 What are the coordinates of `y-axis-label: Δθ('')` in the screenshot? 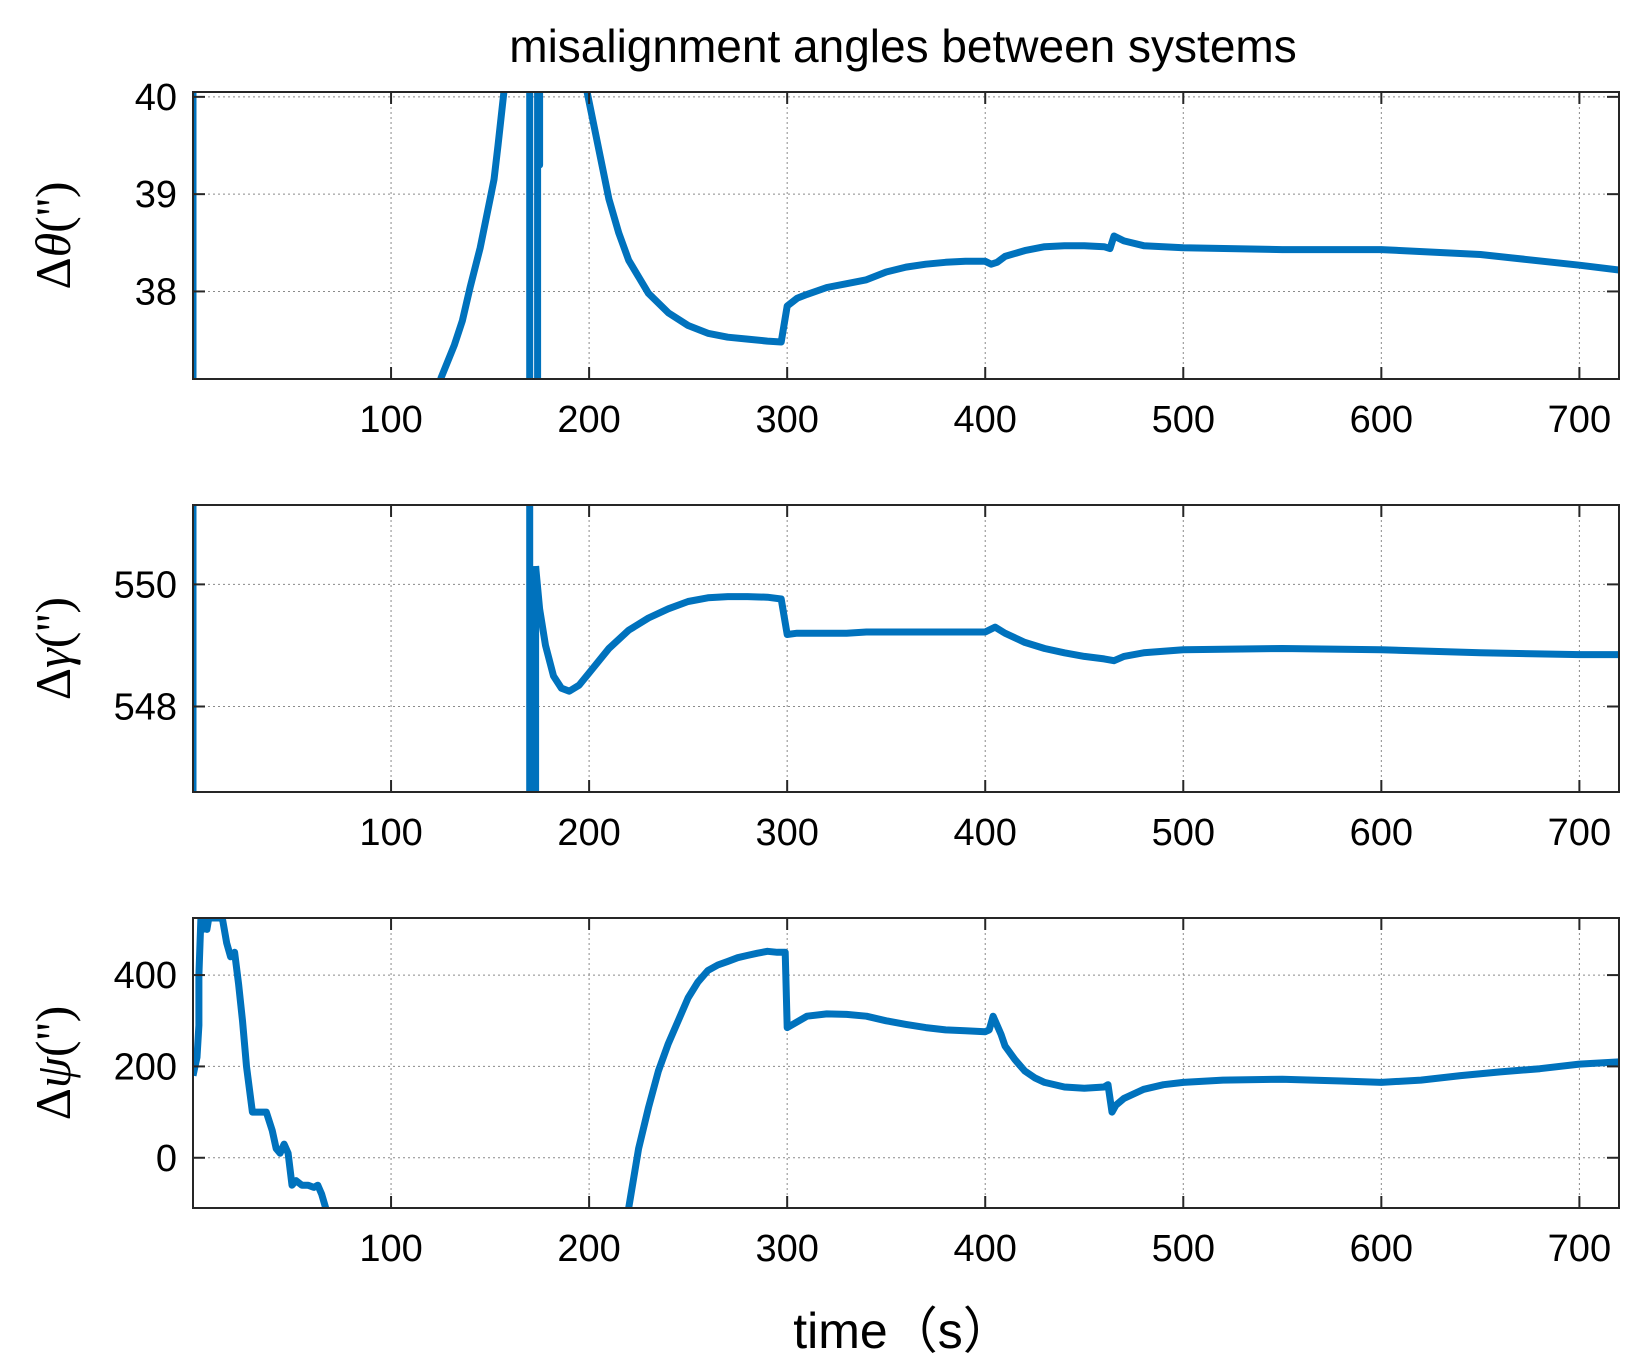 It's located at (53, 235).